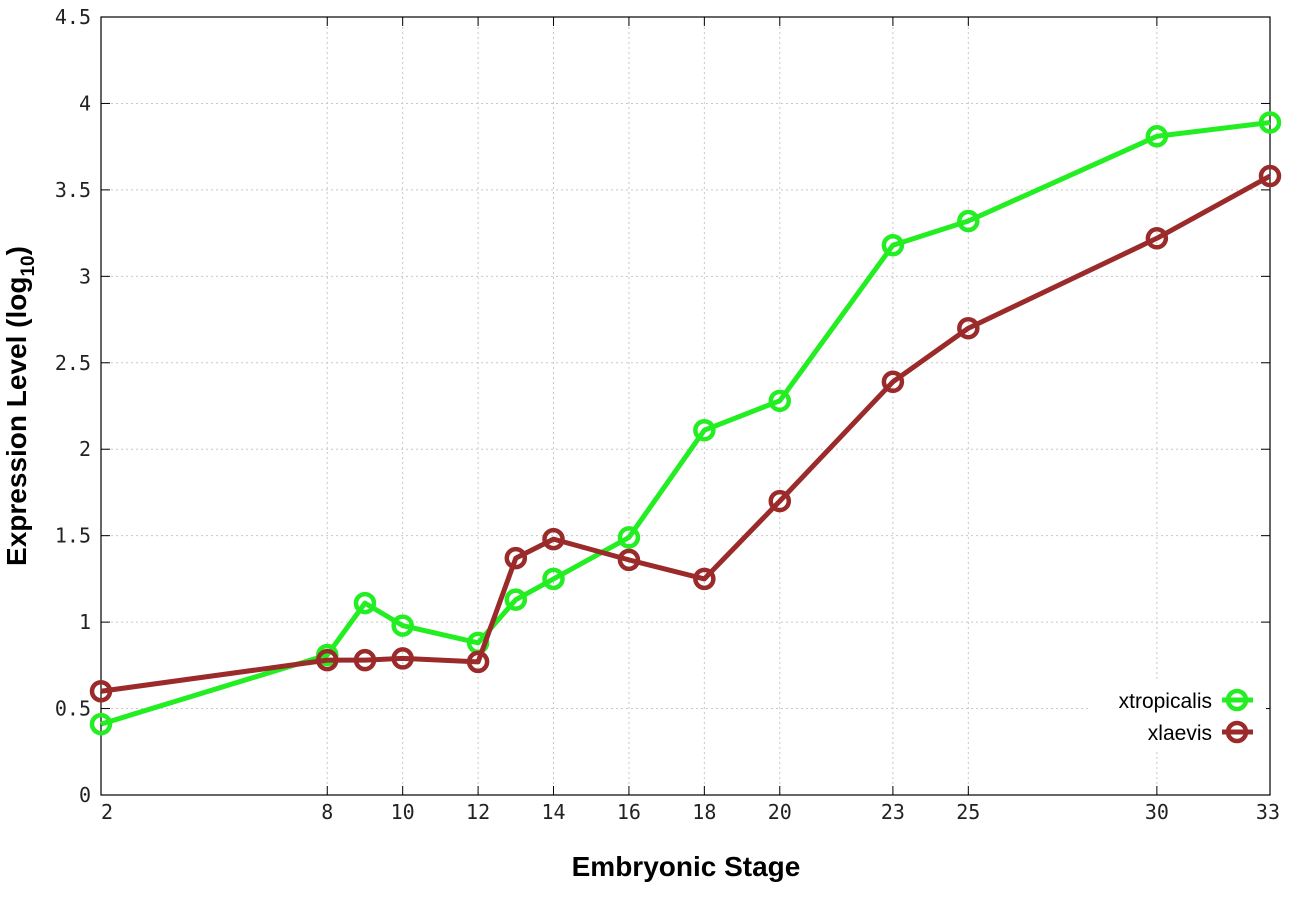  Describe the element at coordinates (686, 866) in the screenshot. I see `x-axis-title: Embryonic Stage` at that location.